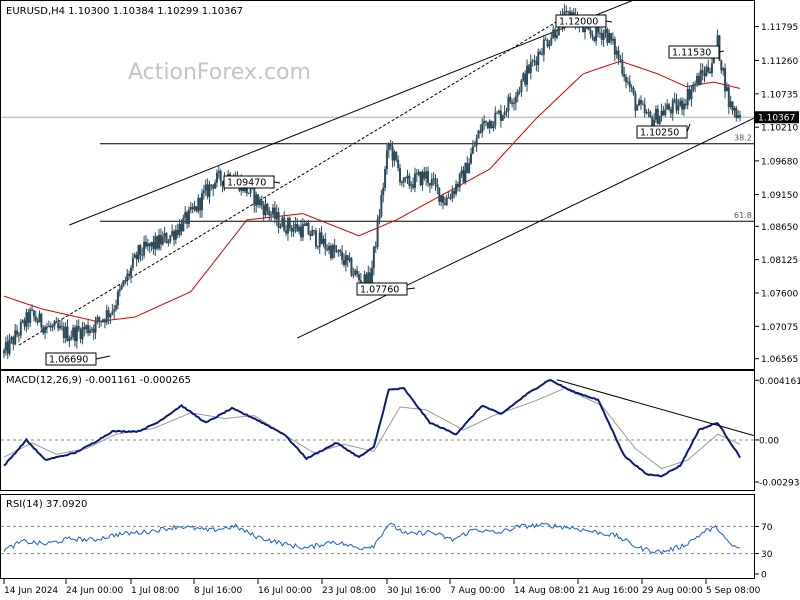 Image resolution: width=800 pixels, height=600 pixels. I want to click on price-y-tick-label: 1.09150, so click(779, 196).